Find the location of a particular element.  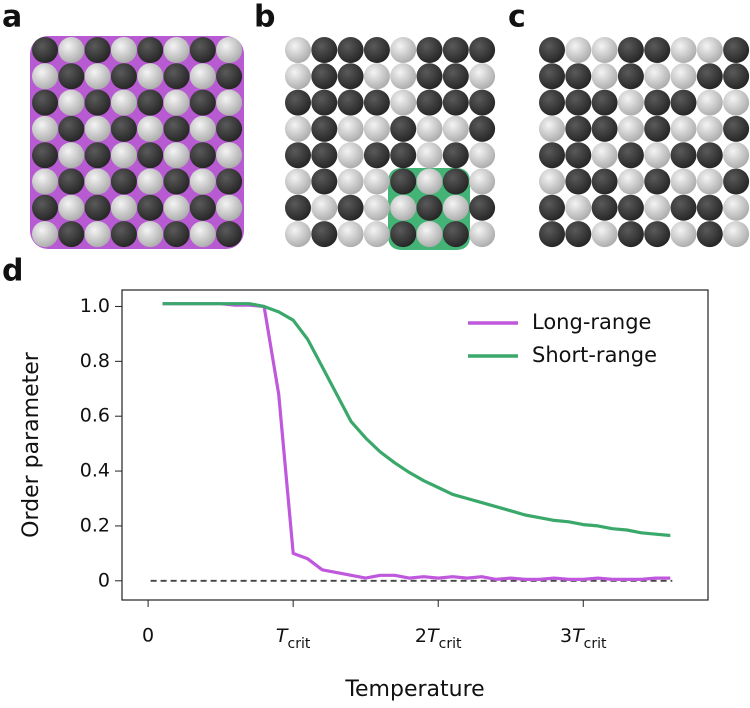

panel-label: d is located at coordinates (12, 271).